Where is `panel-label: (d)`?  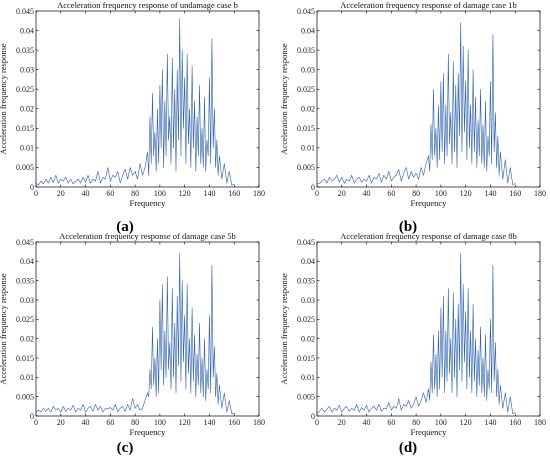
panel-label: (d) is located at coordinates (408, 448).